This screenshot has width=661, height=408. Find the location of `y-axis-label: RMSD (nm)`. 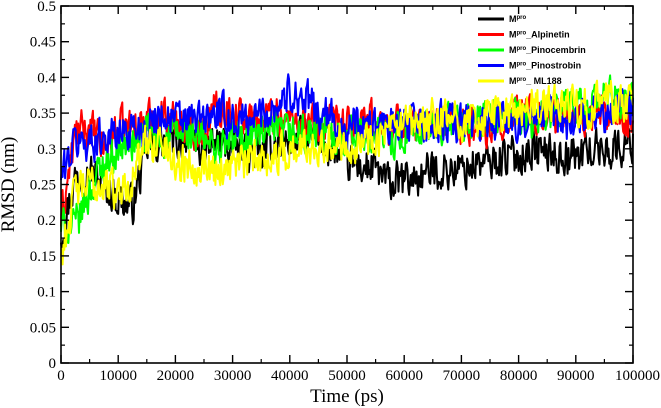

y-axis-label: RMSD (nm) is located at coordinates (9, 185).